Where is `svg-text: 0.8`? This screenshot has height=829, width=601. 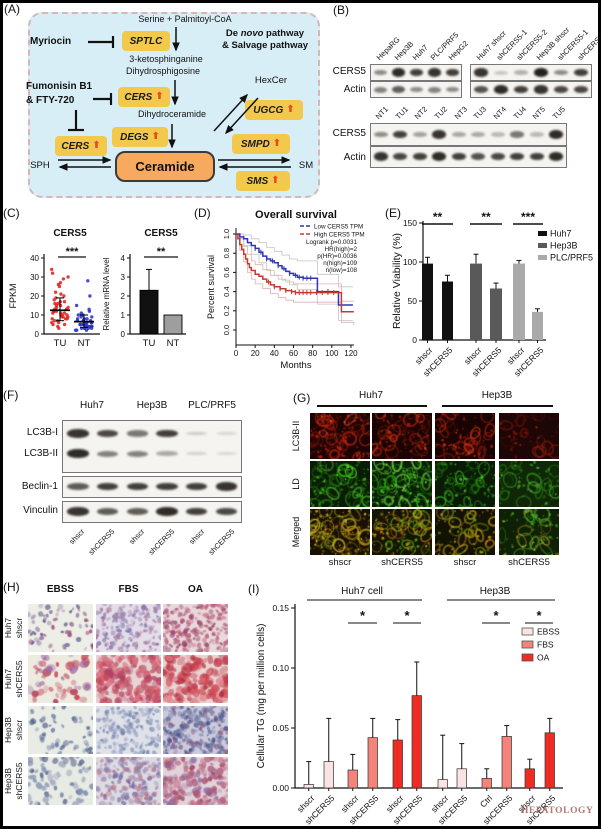 svg-text: 0.8 is located at coordinates (226, 253).